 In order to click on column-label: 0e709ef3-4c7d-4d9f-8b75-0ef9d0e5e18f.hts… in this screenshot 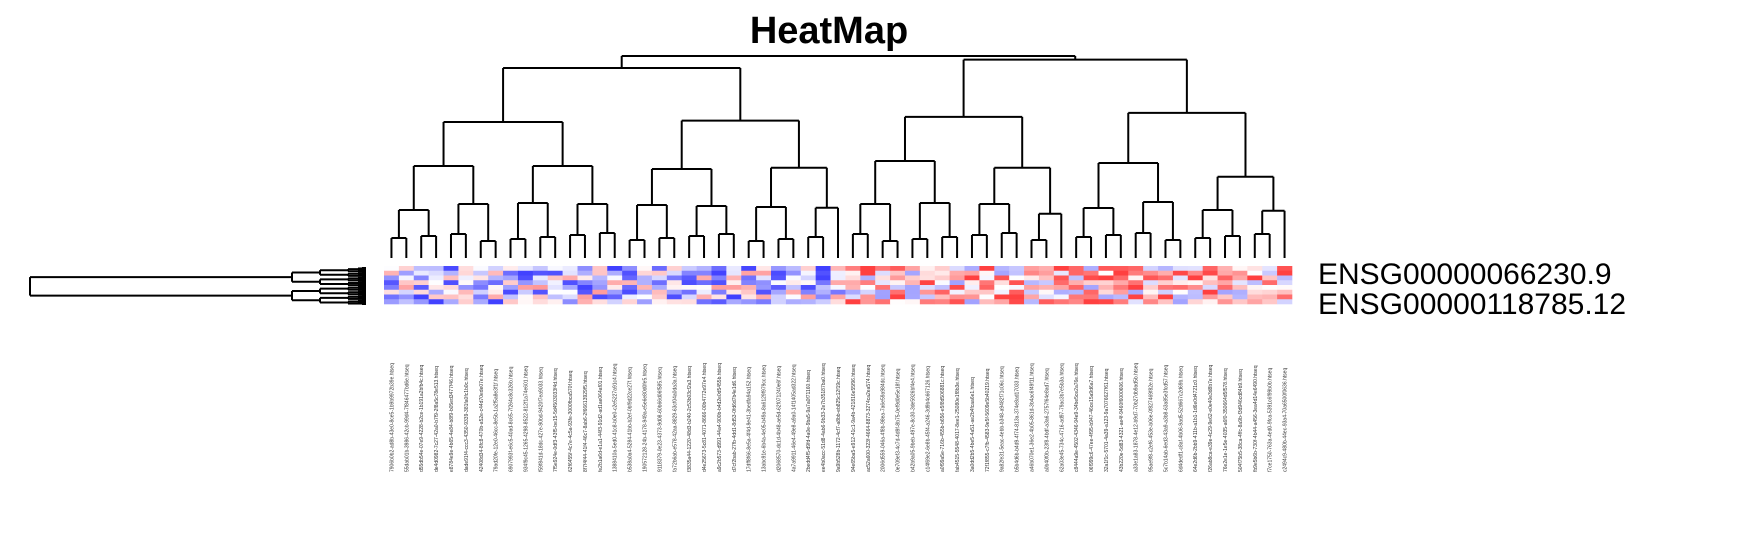, I will do `click(899, 420)`.